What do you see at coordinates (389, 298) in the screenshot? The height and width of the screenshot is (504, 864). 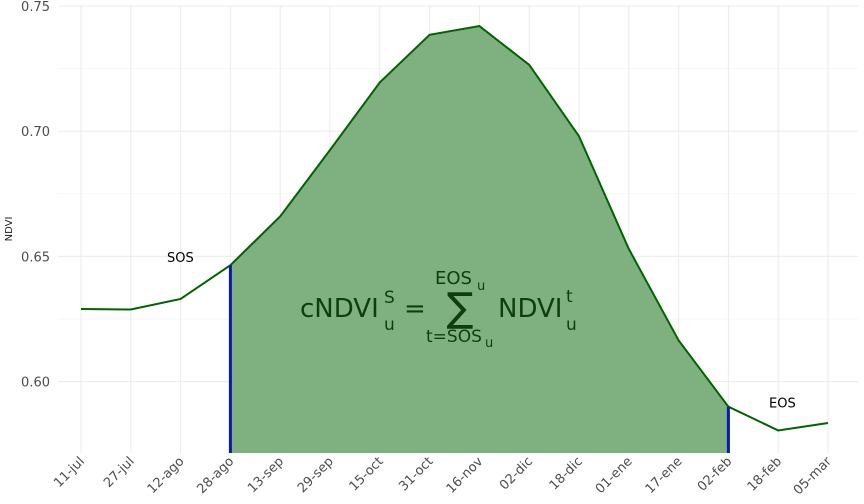 I see `formula-lhs-sup: S` at bounding box center [389, 298].